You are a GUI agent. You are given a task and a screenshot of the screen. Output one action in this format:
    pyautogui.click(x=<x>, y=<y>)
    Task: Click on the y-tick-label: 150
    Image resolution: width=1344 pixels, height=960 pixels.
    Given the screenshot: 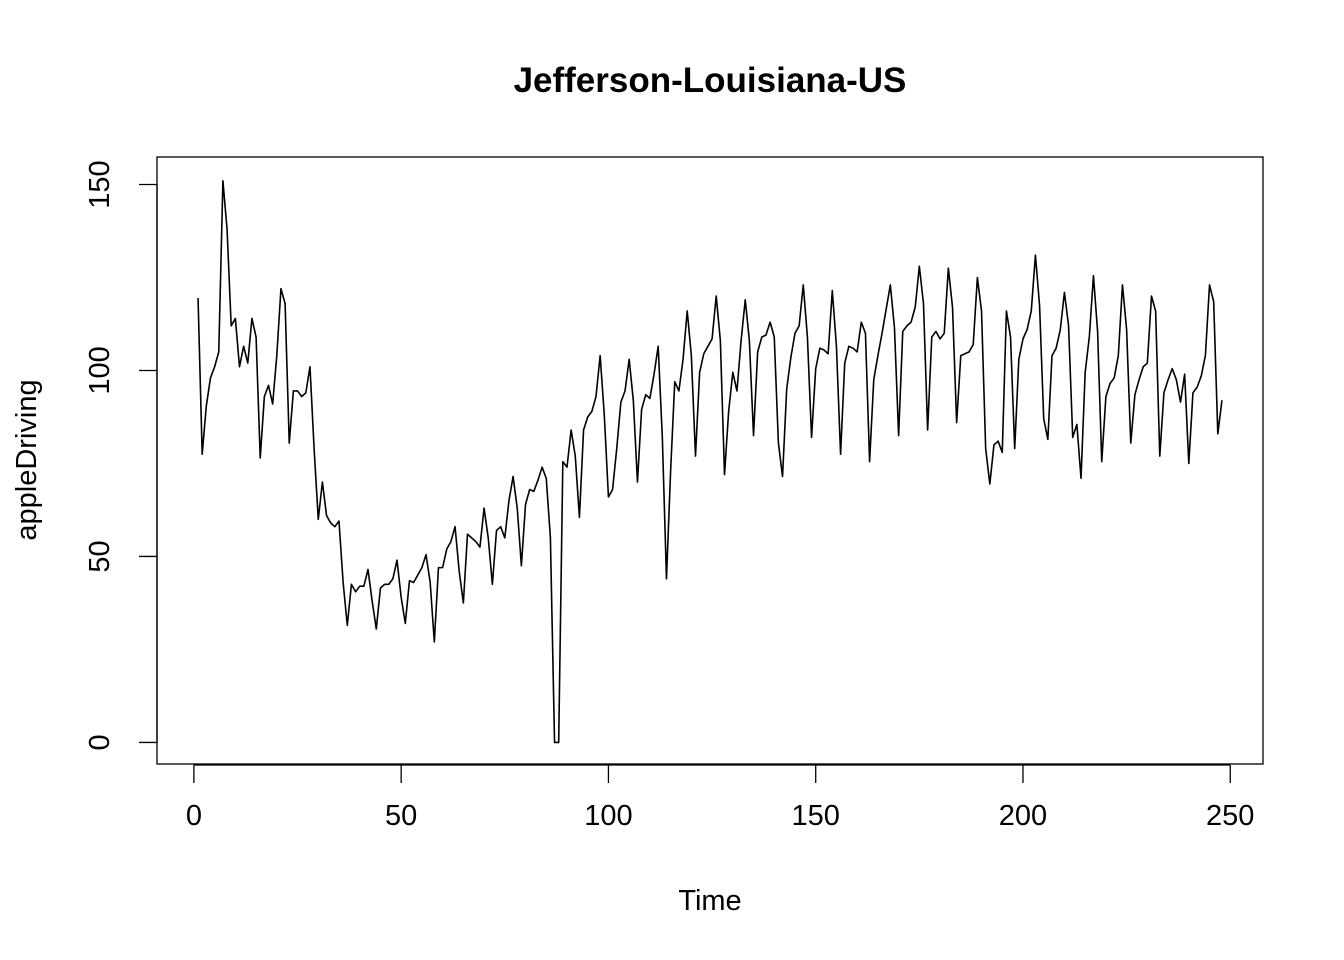 What is the action you would take?
    pyautogui.click(x=100, y=184)
    